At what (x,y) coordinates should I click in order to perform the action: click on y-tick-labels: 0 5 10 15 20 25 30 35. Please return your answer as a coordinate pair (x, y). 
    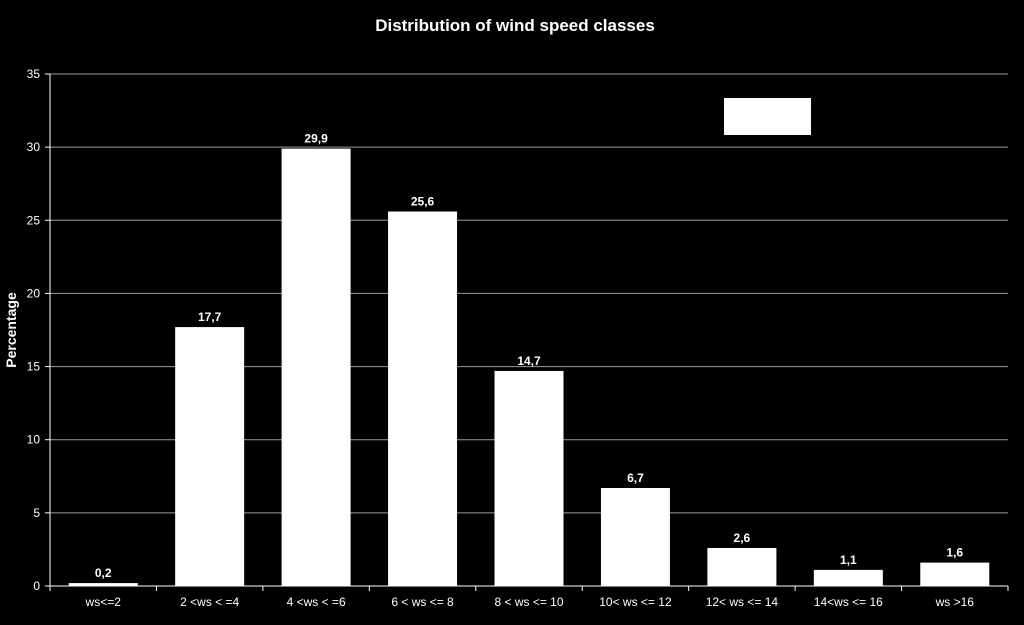
    Looking at the image, I should click on (34, 330).